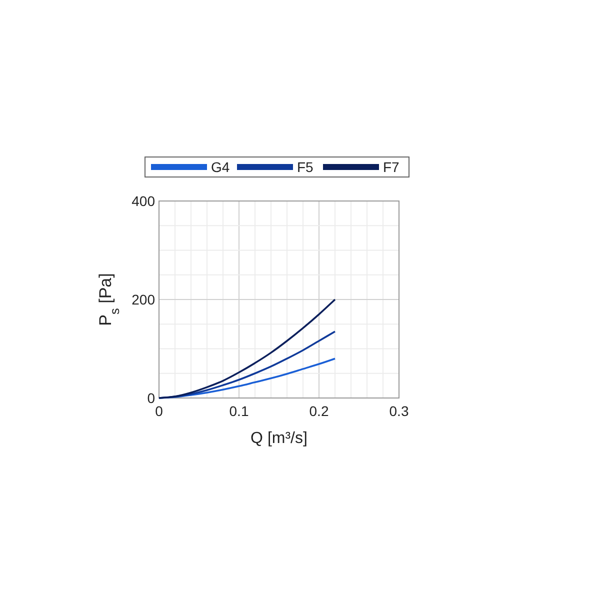  Describe the element at coordinates (151, 398) in the screenshot. I see `y-tick-label: 0` at that location.